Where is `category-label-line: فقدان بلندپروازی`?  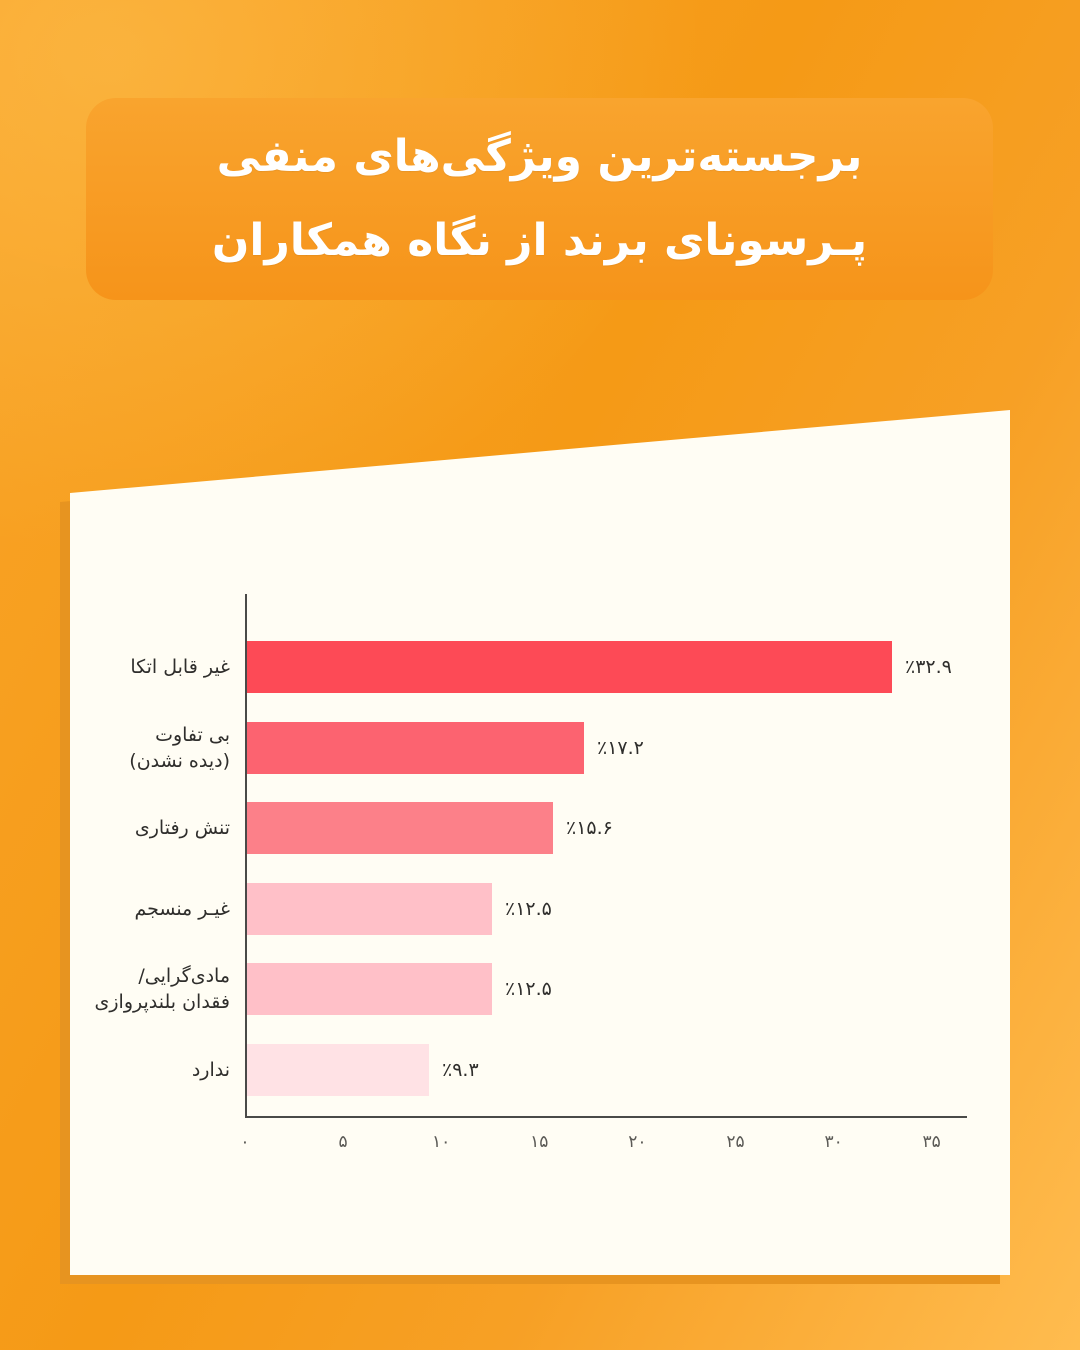
category-label-line: فقدان بلندپروازی is located at coordinates (162, 1002).